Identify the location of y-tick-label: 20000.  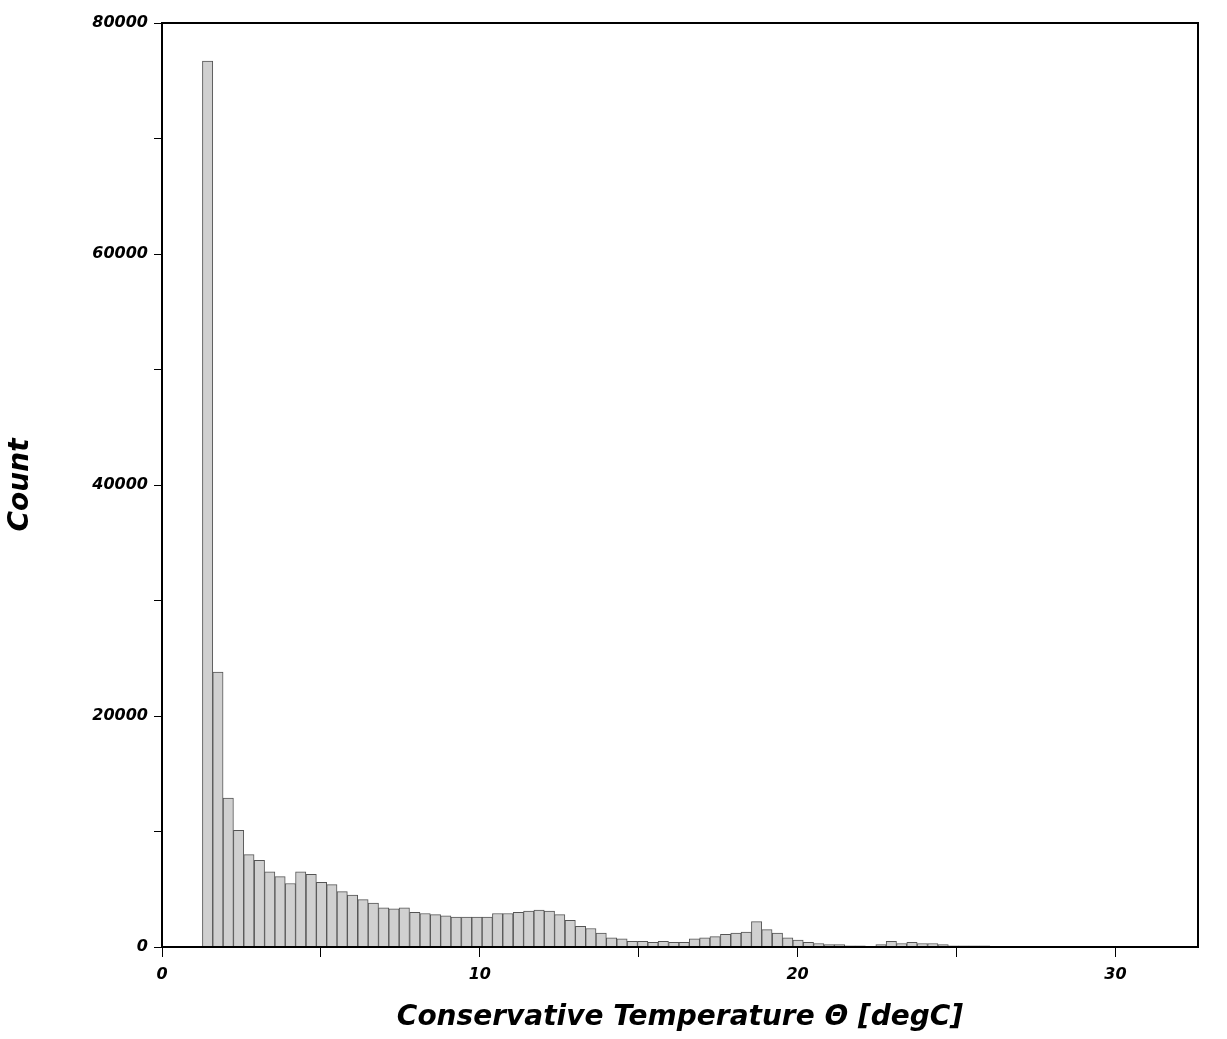
(120, 715).